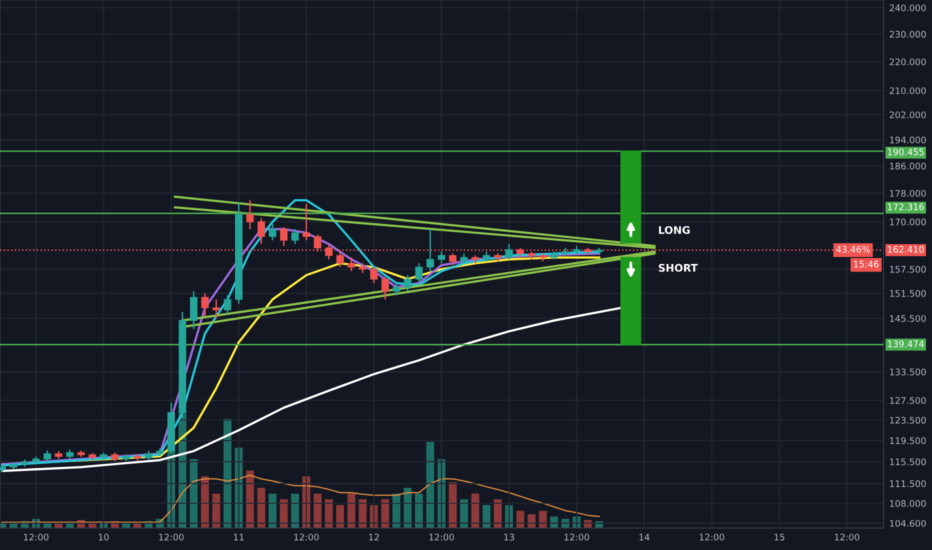 This screenshot has height=550, width=932. Describe the element at coordinates (509, 537) in the screenshot. I see `x-tick-label: 13` at that location.